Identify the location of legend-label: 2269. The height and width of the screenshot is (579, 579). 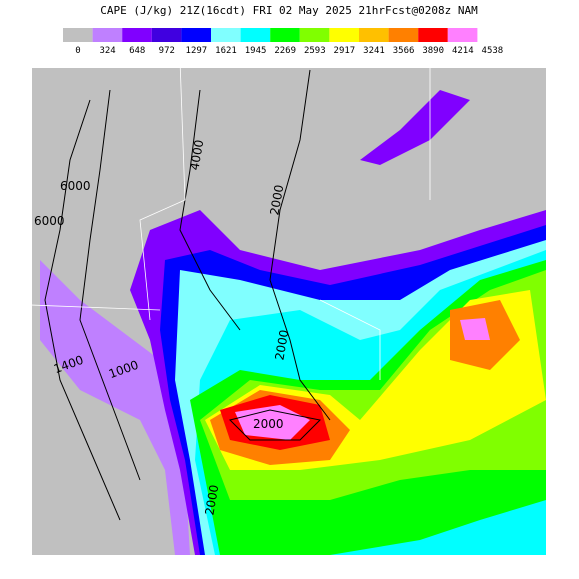
(285, 51).